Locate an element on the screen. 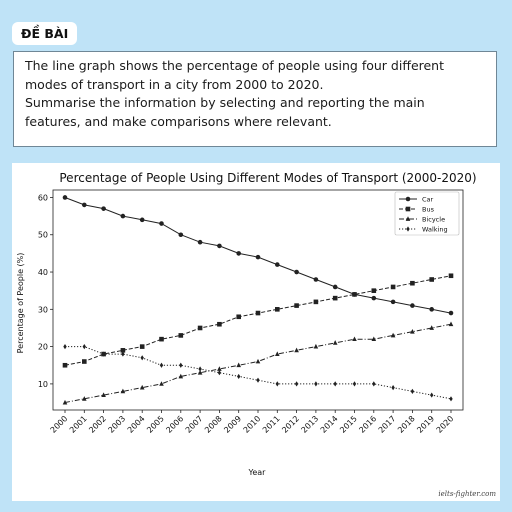 The height and width of the screenshot is (512, 512). x-tick-label: 2015 is located at coordinates (348, 424).